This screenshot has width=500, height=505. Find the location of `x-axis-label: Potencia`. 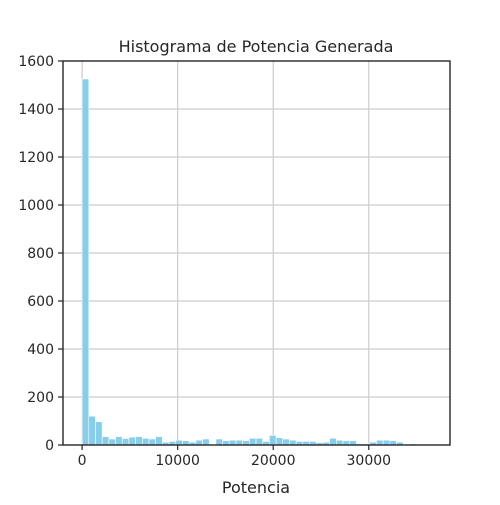

x-axis-label: Potencia is located at coordinates (256, 487).